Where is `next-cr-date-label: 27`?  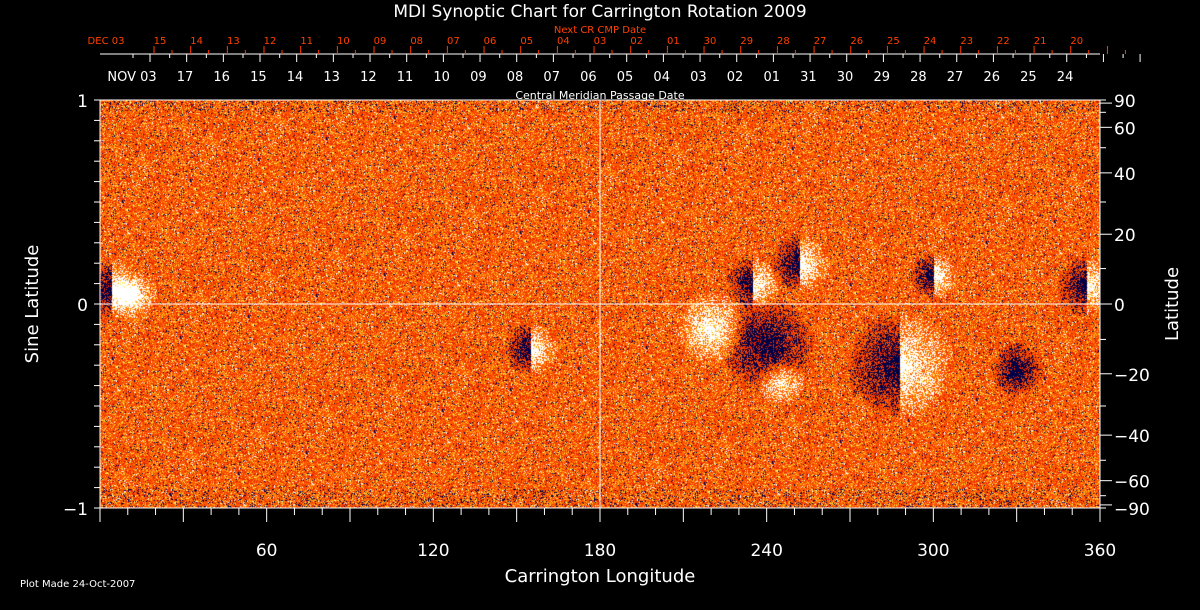
next-cr-date-label: 27 is located at coordinates (820, 41).